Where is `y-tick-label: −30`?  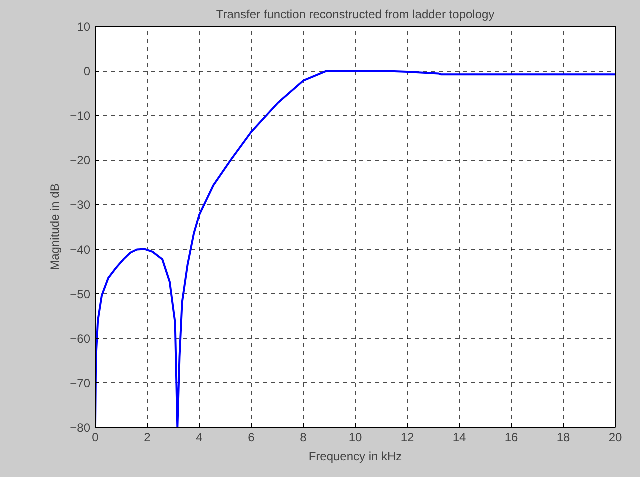
y-tick-label: −30 is located at coordinates (80, 205).